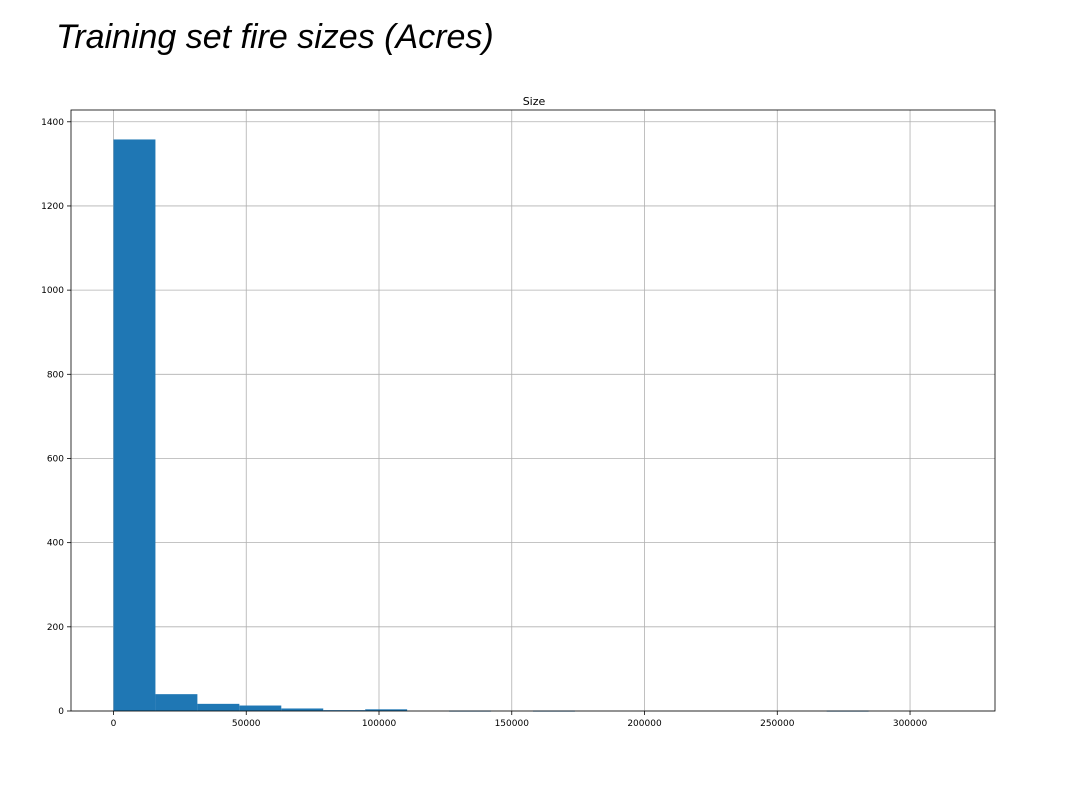  I want to click on x-tick-label: 200000, so click(644, 724).